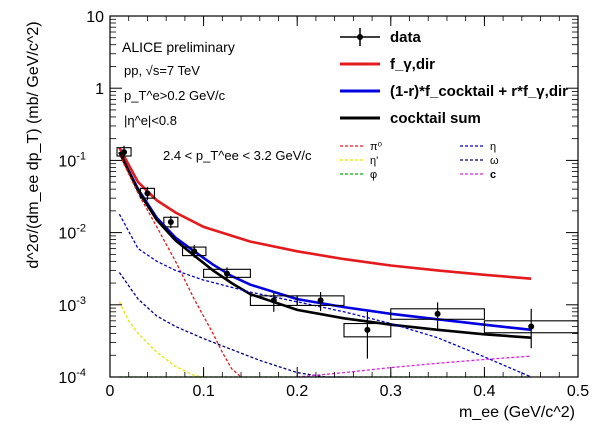  Describe the element at coordinates (237, 155) in the screenshot. I see `annotation-pt-range: 2.4 < p_T^ee < 3.2 GeV/c` at that location.